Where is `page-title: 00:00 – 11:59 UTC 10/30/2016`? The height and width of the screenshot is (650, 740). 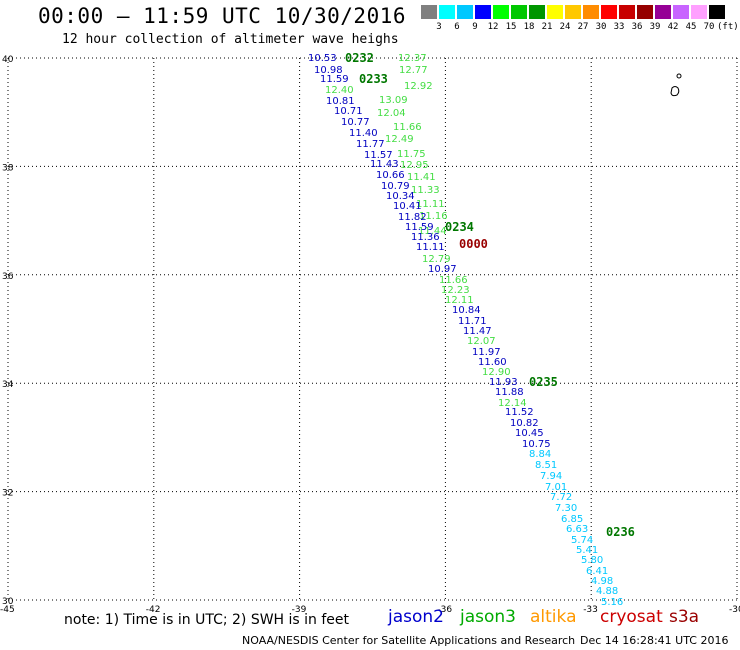
page-title: 00:00 – 11:59 UTC 10/30/2016 is located at coordinates (222, 16).